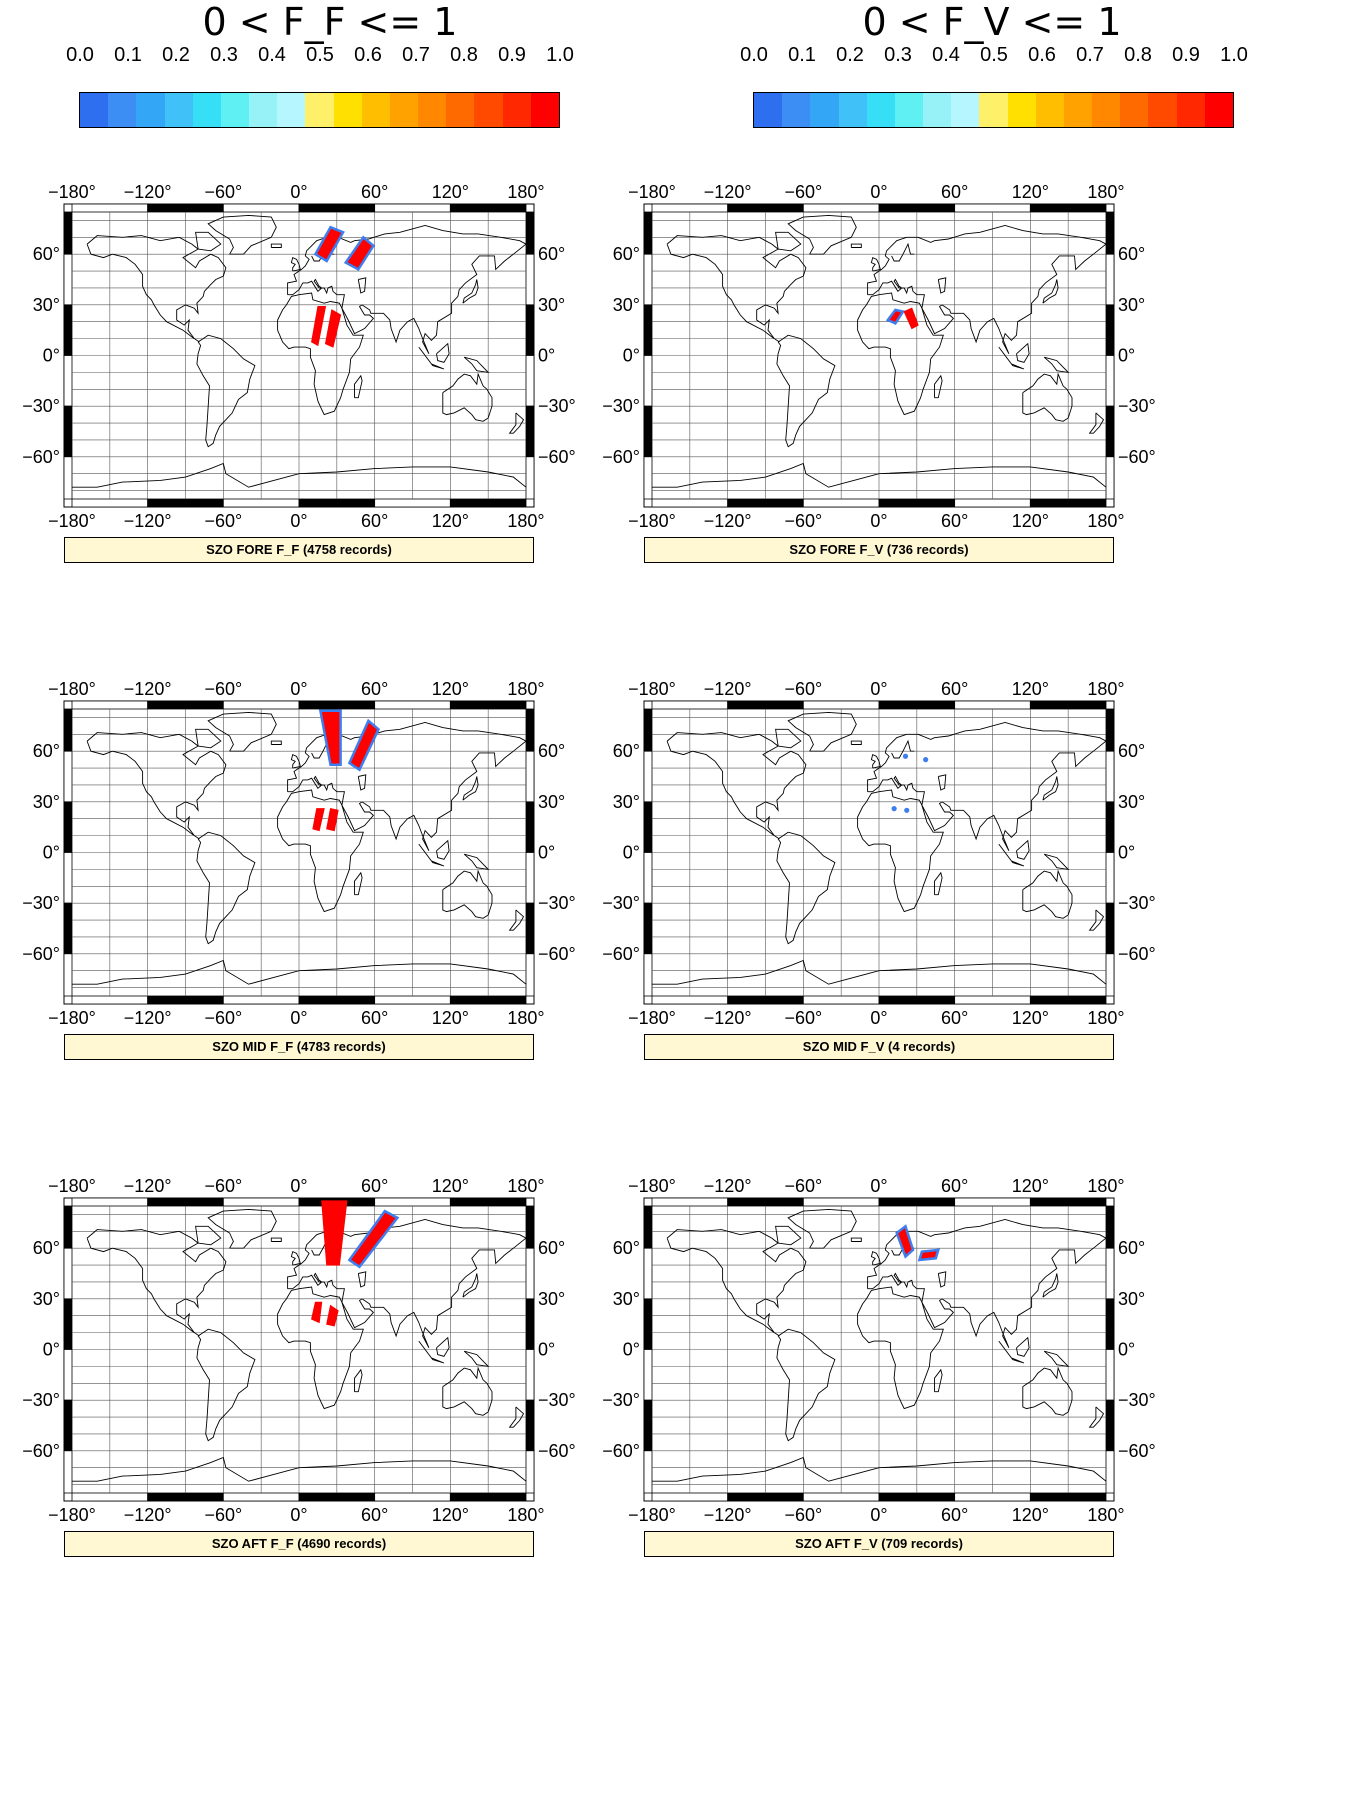 Image resolution: width=1350 pixels, height=1805 pixels. What do you see at coordinates (1030, 1186) in the screenshot?
I see `lon-label: 120°` at bounding box center [1030, 1186].